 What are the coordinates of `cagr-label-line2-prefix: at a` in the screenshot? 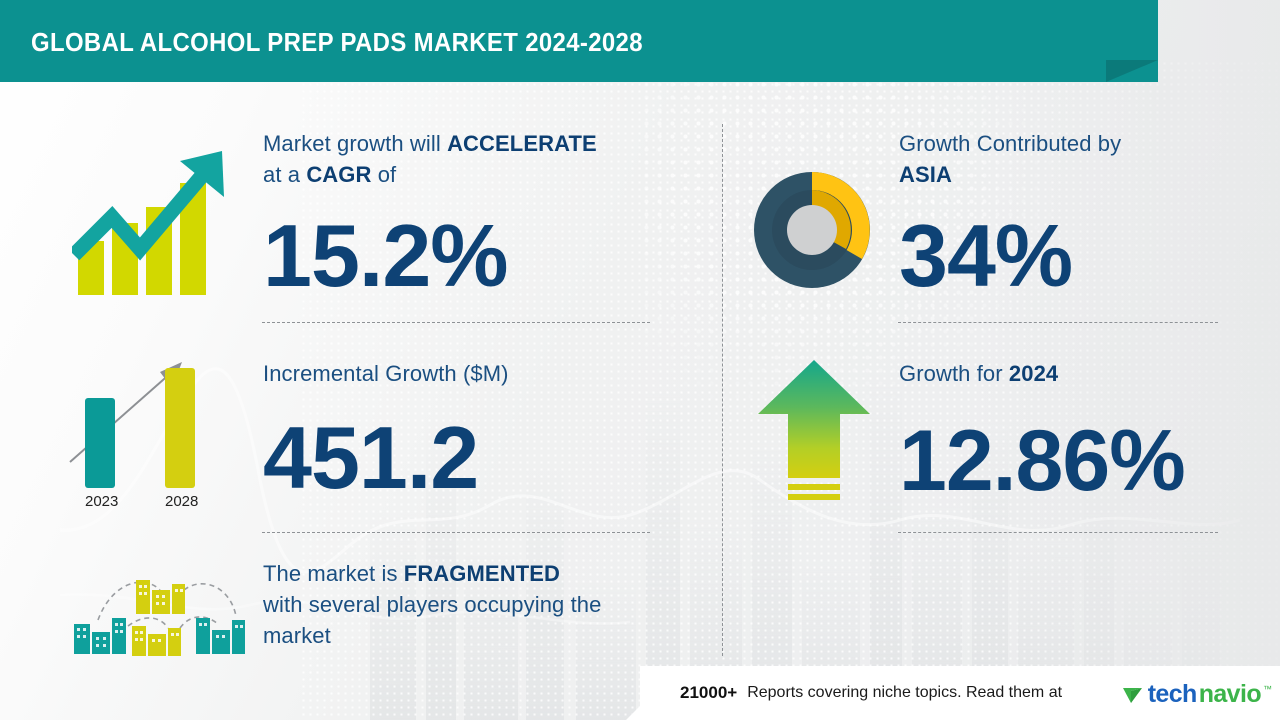 It's located at (285, 174).